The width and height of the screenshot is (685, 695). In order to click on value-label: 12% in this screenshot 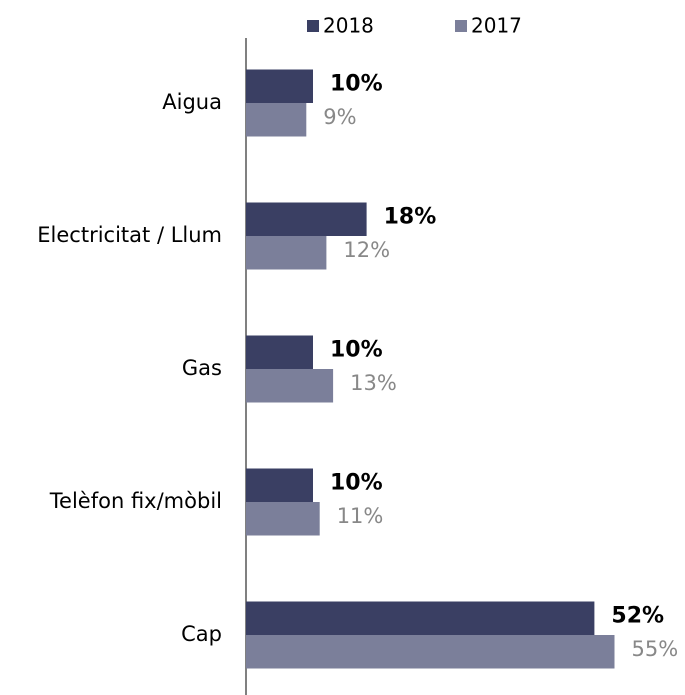, I will do `click(366, 250)`.